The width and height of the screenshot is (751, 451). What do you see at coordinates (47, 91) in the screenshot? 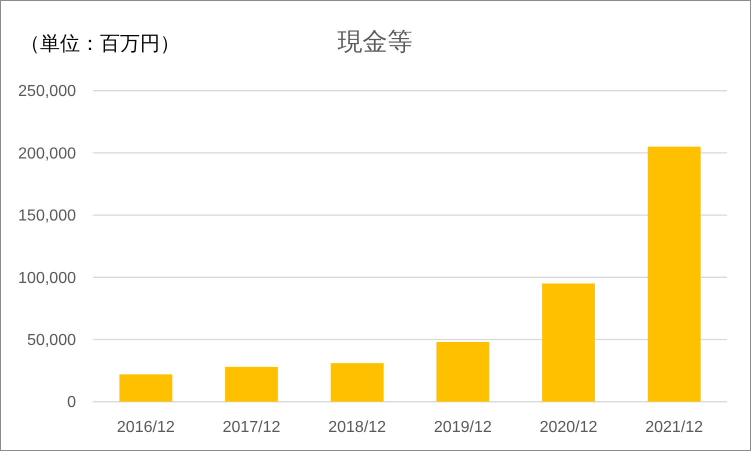
I see `y-tick-label: 250,000` at bounding box center [47, 91].